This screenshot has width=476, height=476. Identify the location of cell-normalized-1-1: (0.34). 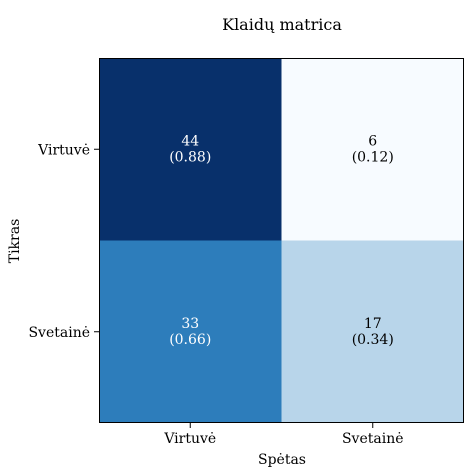
(373, 340).